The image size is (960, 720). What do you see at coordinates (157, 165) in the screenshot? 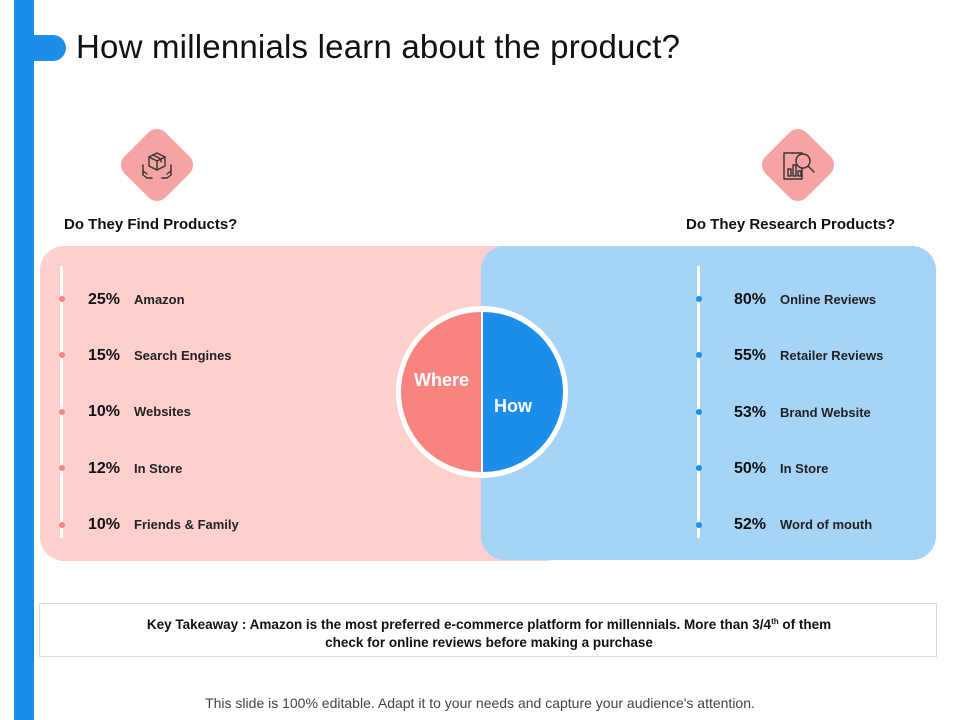
I see `box-hands-icon` at bounding box center [157, 165].